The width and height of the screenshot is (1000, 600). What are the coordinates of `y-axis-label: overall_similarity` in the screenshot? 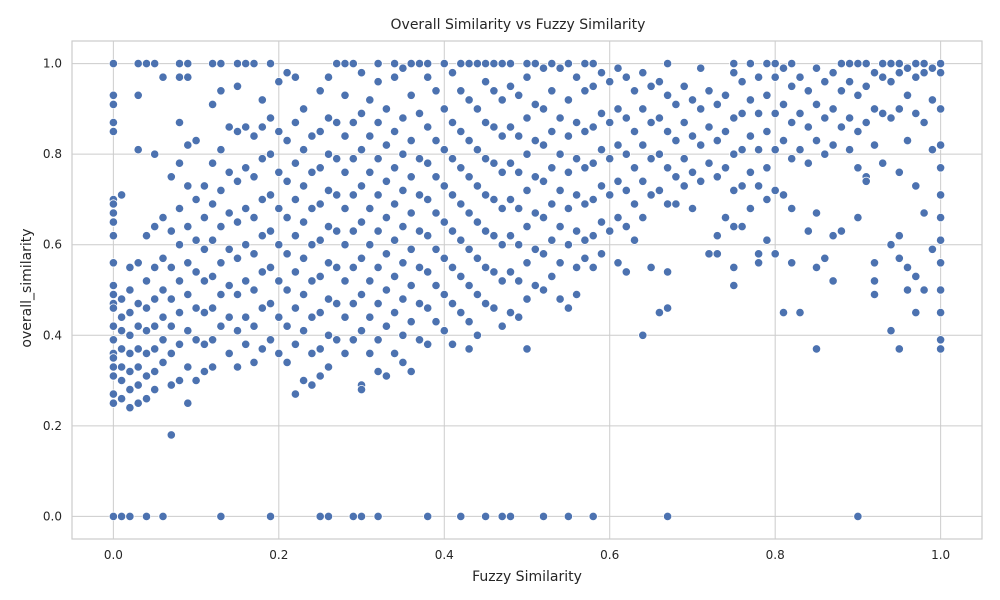 It's located at (27, 287).